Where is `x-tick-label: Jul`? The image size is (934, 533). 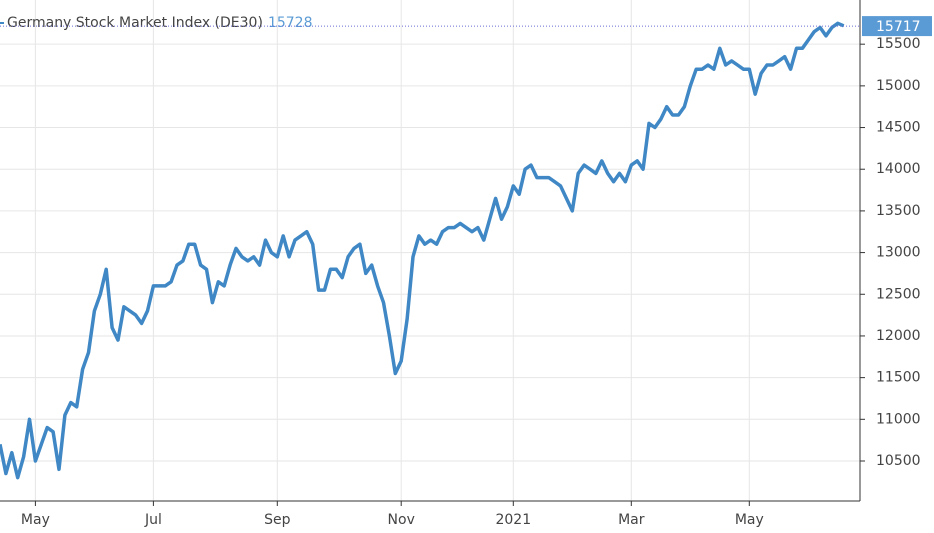
x-tick-label: Jul is located at coordinates (153, 520).